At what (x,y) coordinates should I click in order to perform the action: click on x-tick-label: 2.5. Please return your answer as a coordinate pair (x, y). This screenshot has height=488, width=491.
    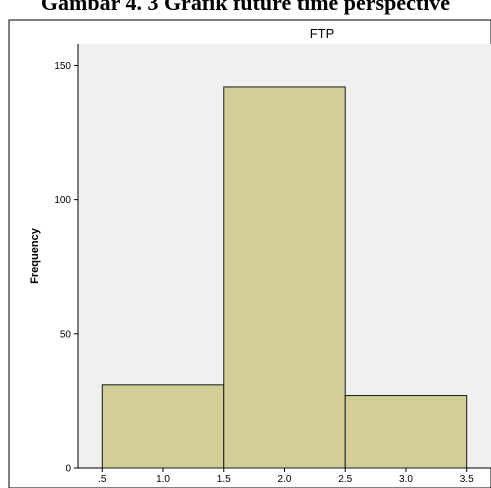
    Looking at the image, I should click on (345, 479).